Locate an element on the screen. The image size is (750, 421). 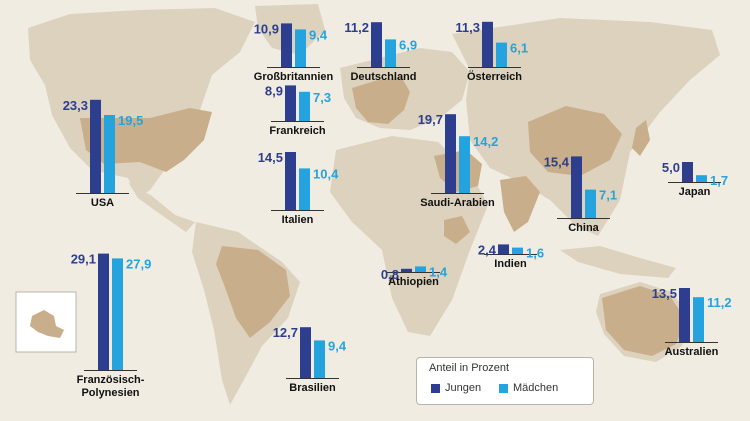
bar-group-country-1: 11,2 6,9 Deutschland is located at coordinates (380, 51).